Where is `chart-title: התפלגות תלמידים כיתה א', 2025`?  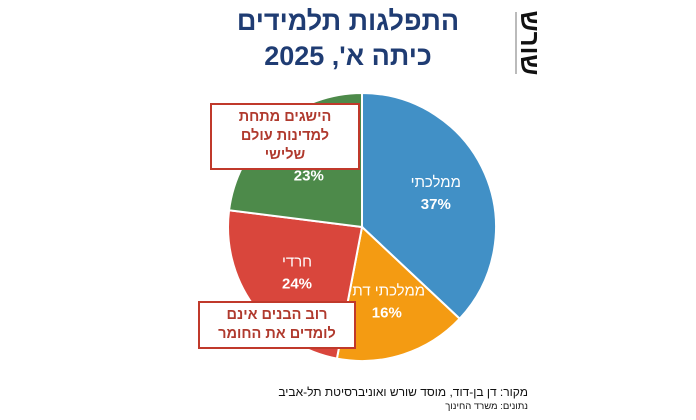
chart-title: התפלגות תלמידים כיתה א', 2025 is located at coordinates (348, 39).